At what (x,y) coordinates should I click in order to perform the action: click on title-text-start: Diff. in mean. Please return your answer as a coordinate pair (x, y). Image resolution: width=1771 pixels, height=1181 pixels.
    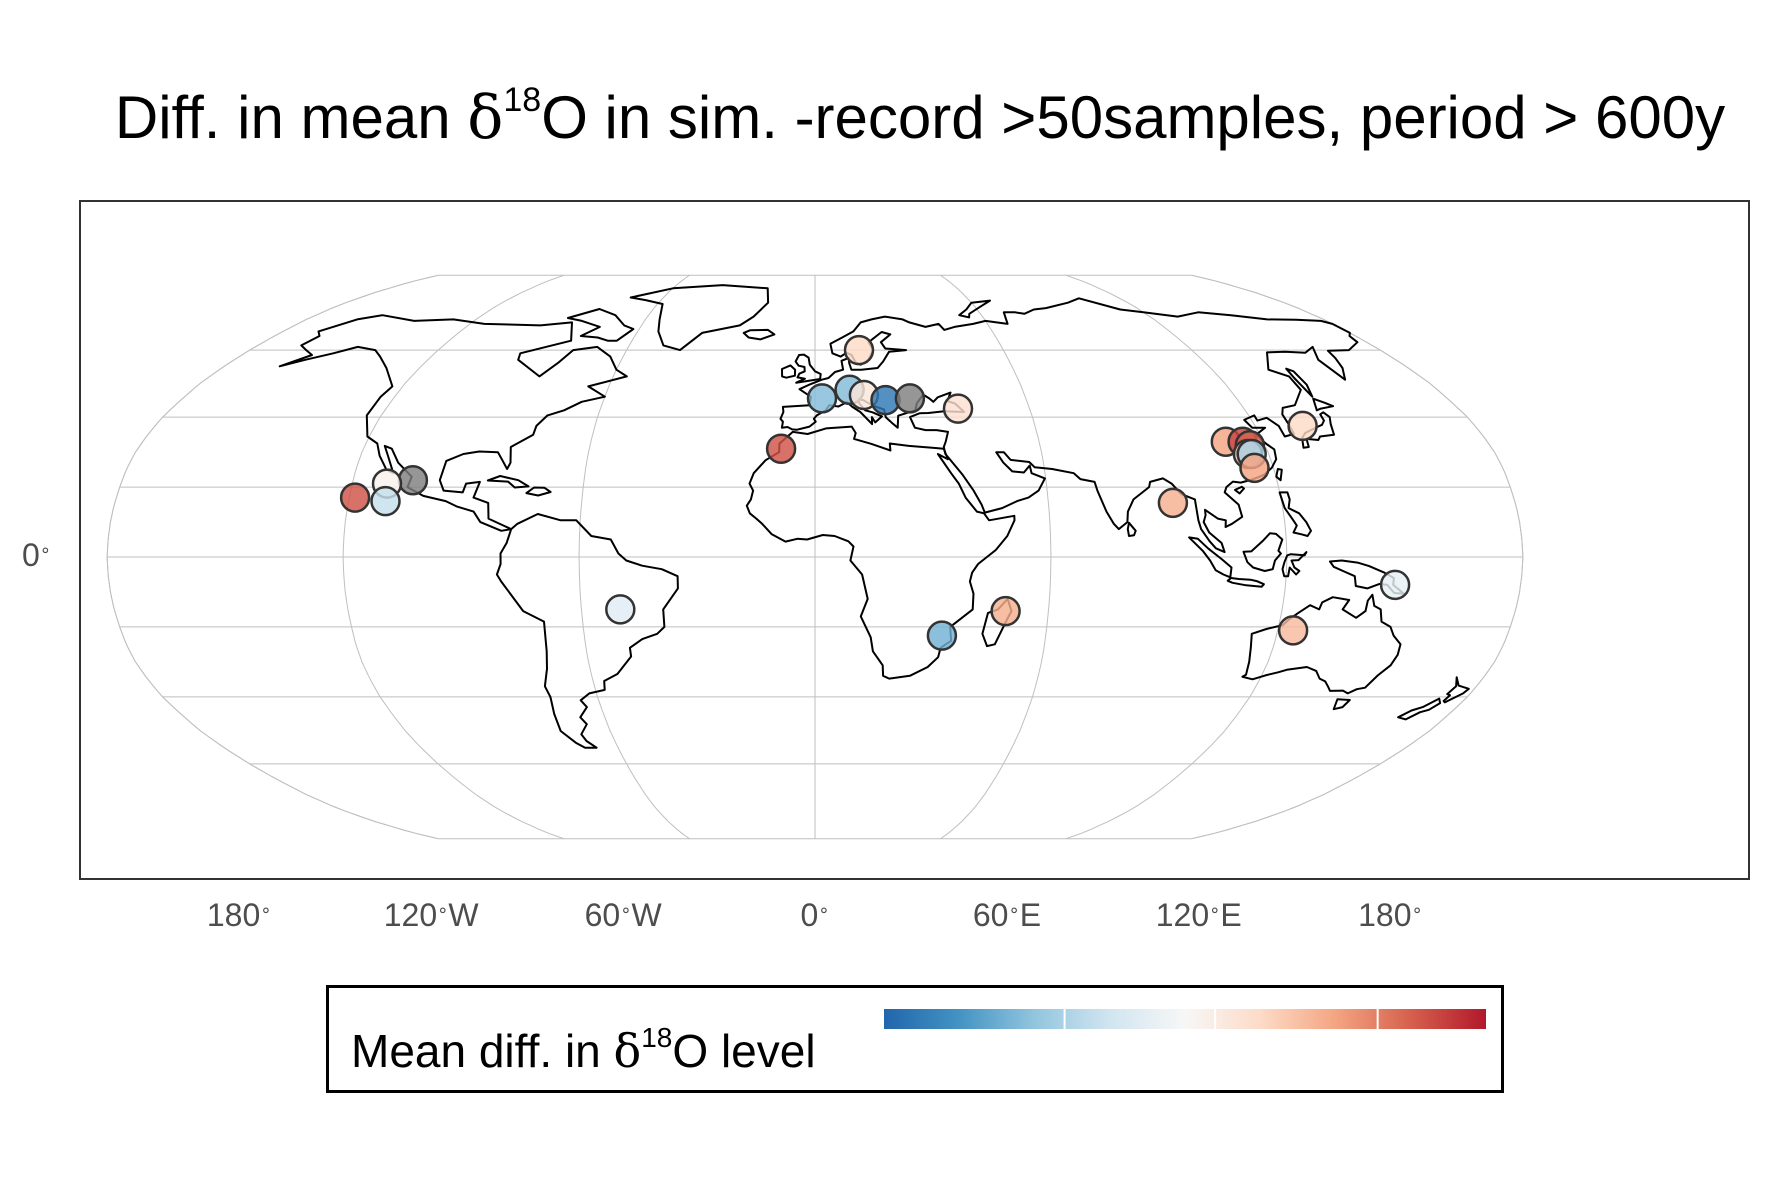
    Looking at the image, I should click on (291, 117).